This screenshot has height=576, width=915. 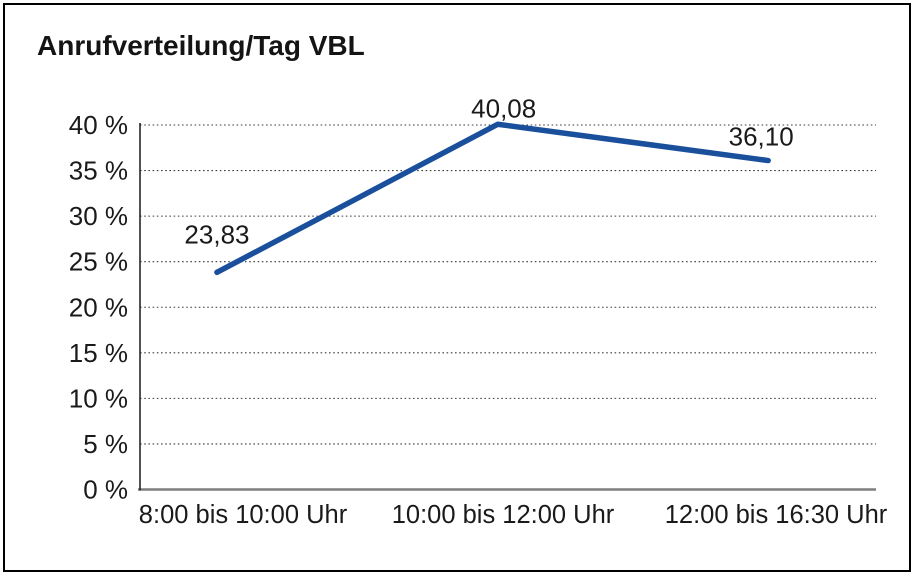 I want to click on y-tick-label: 30 %, so click(x=98, y=216).